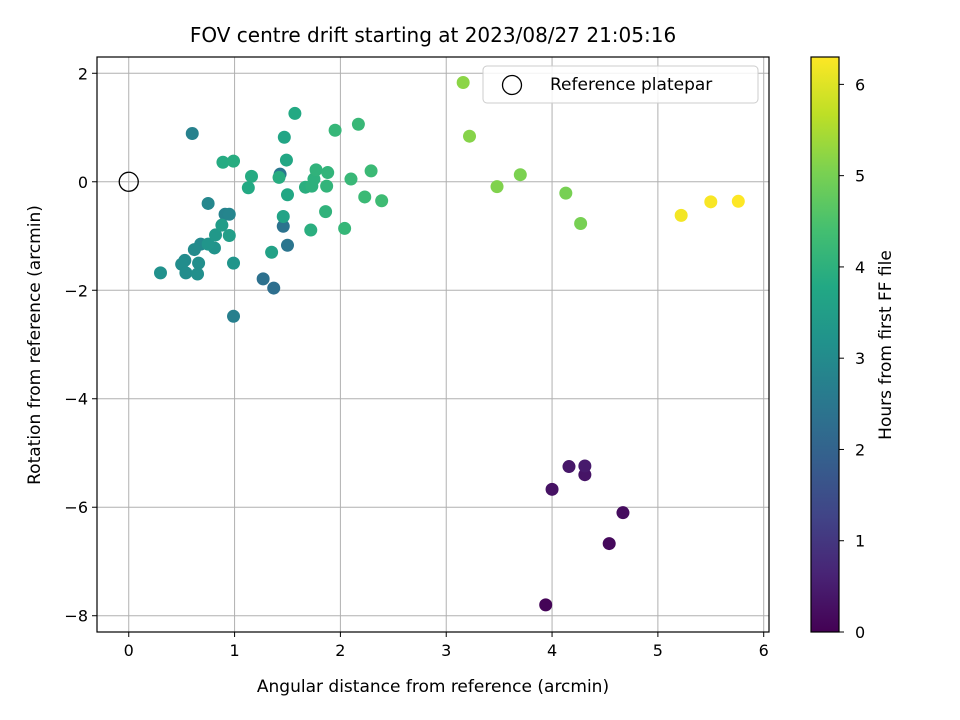  What do you see at coordinates (658, 650) in the screenshot?
I see `x-tick-label: 5` at bounding box center [658, 650].